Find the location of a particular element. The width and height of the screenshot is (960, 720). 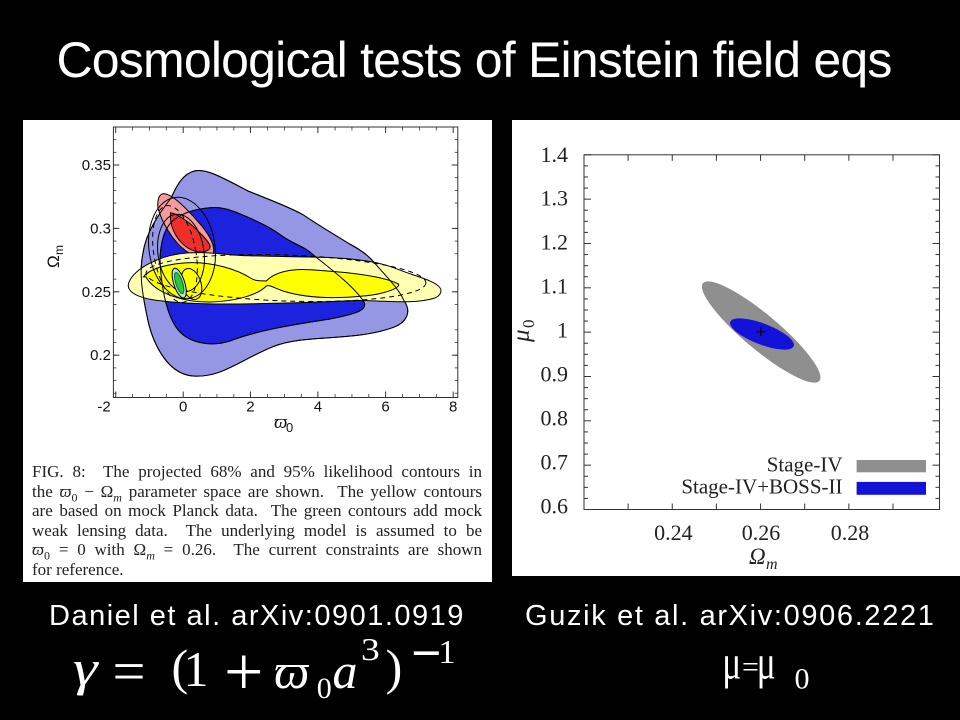

svg-text: Stage-IV+BOSS-II is located at coordinates (761, 487).